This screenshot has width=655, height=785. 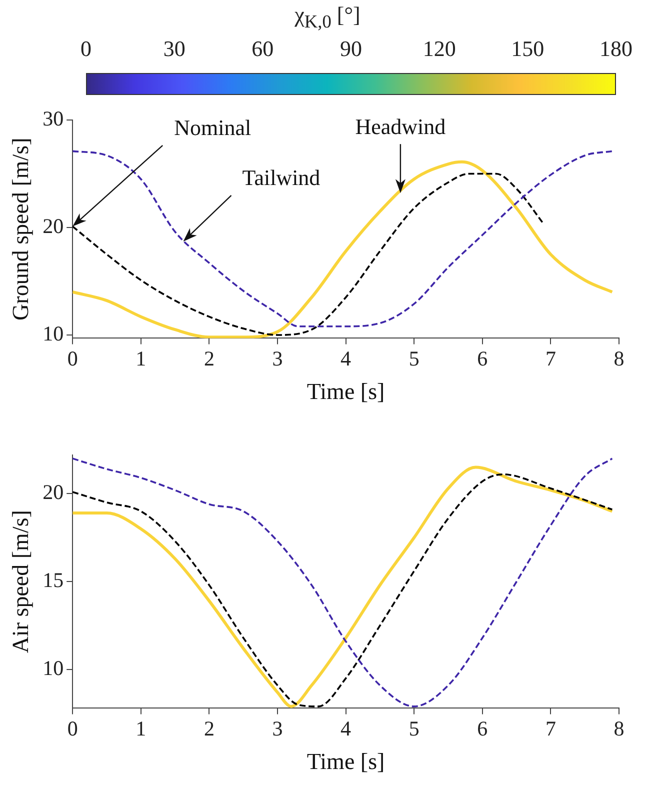 What do you see at coordinates (400, 126) in the screenshot?
I see `annotation: Headwind` at bounding box center [400, 126].